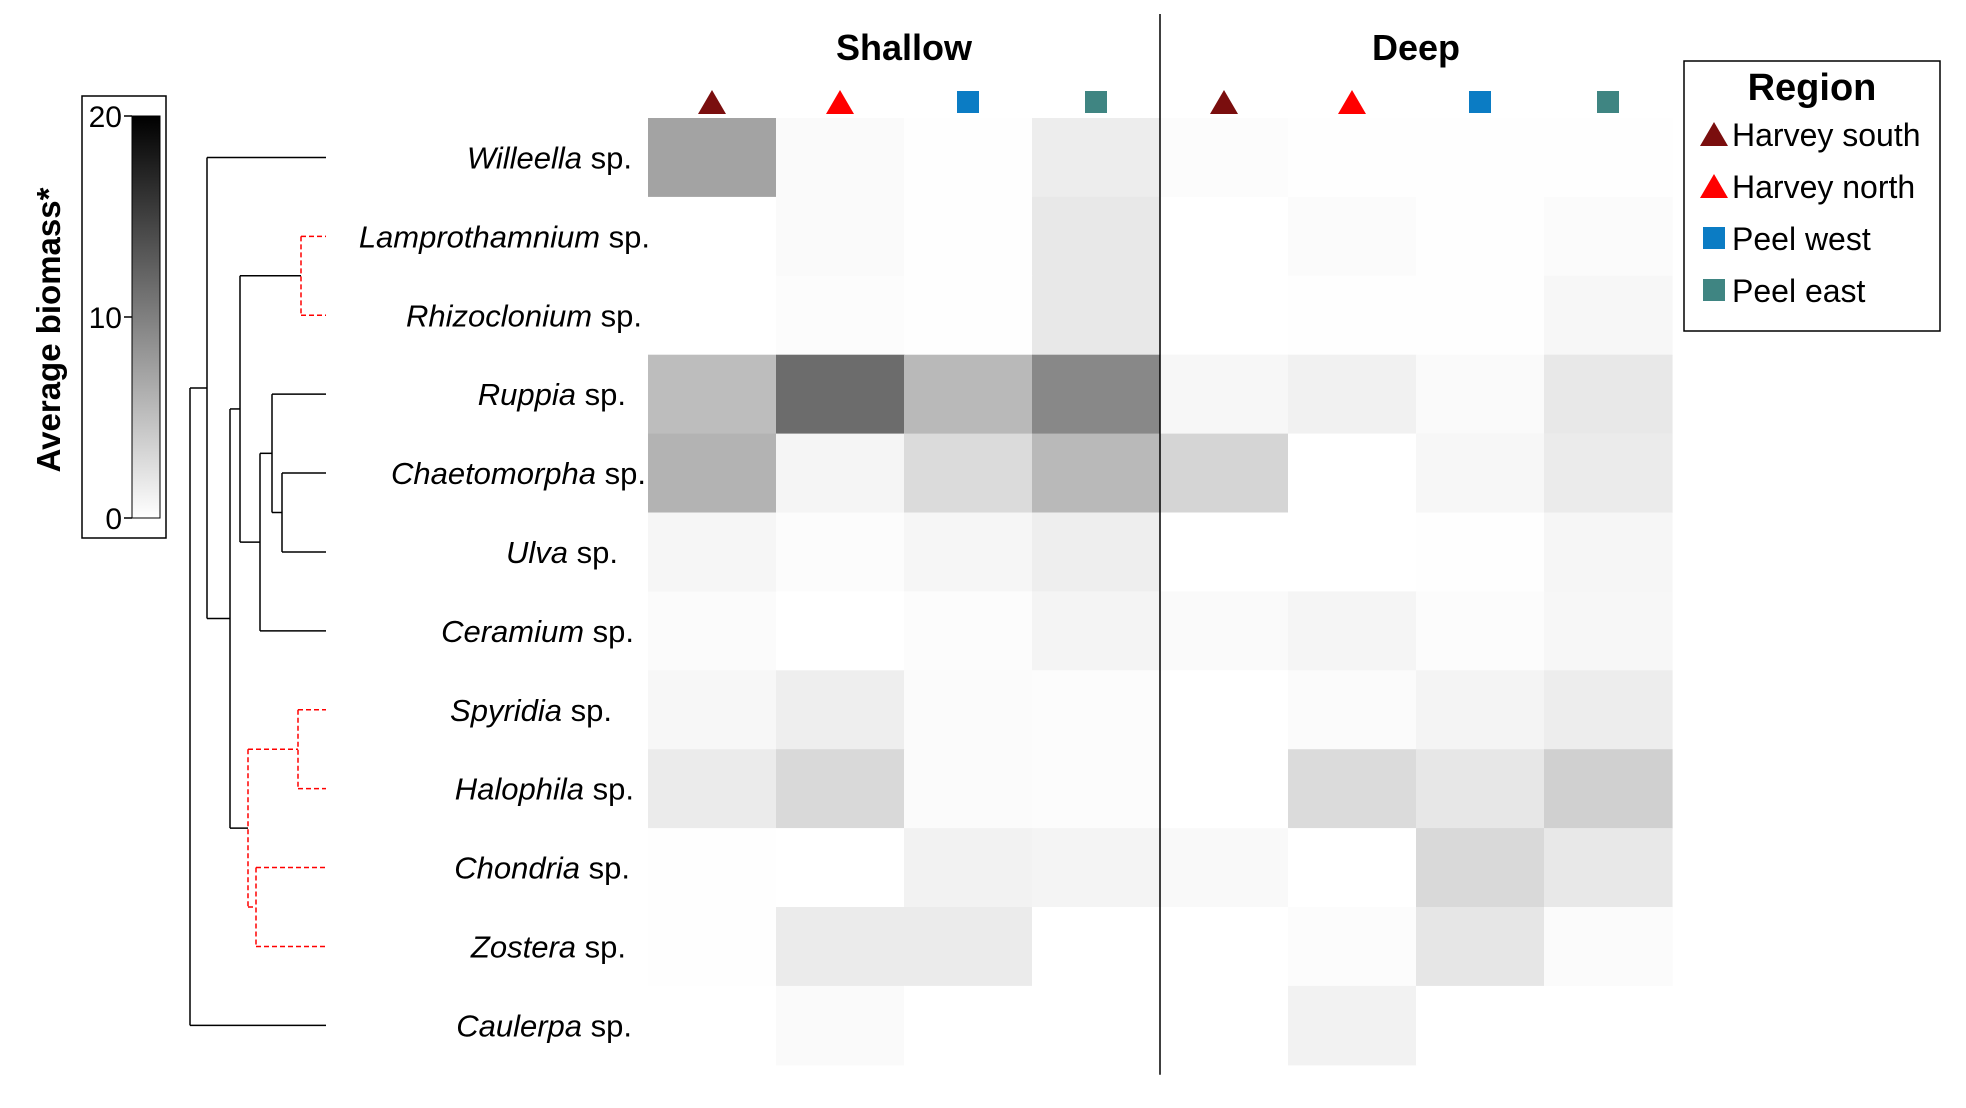  Describe the element at coordinates (1352, 710) in the screenshot. I see `heatmap-cell-spyridia-deep-harvey-north` at that location.